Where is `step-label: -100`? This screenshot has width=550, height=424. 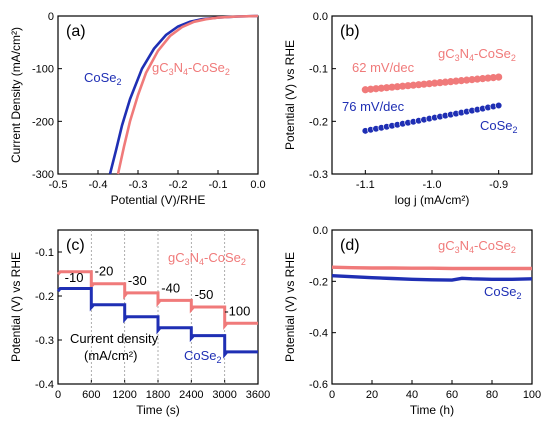 step-label: -100 is located at coordinates (237, 310).